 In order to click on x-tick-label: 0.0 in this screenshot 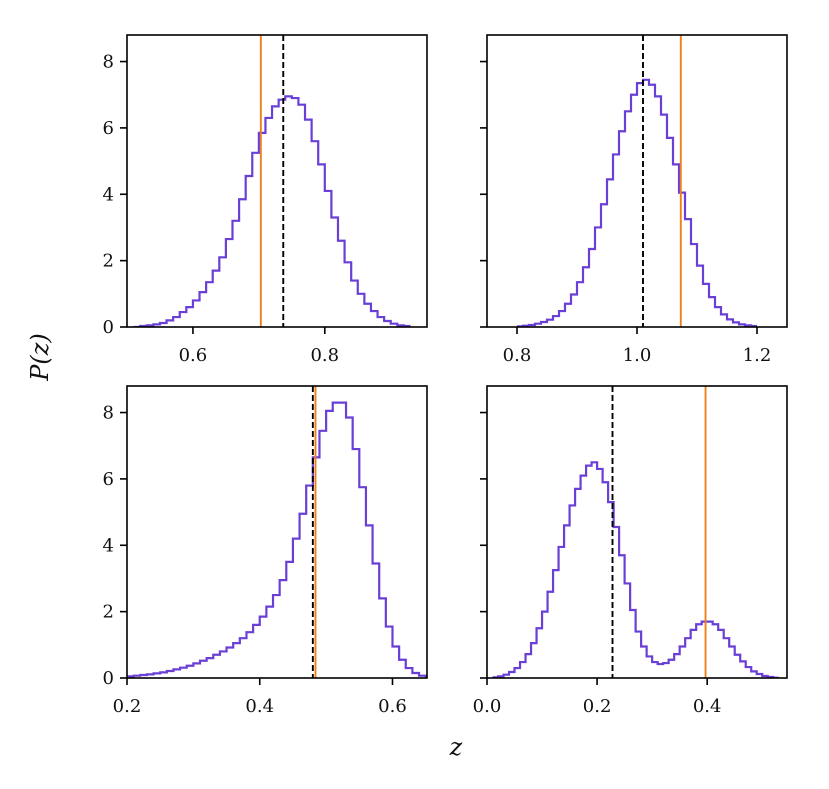, I will do `click(487, 706)`.